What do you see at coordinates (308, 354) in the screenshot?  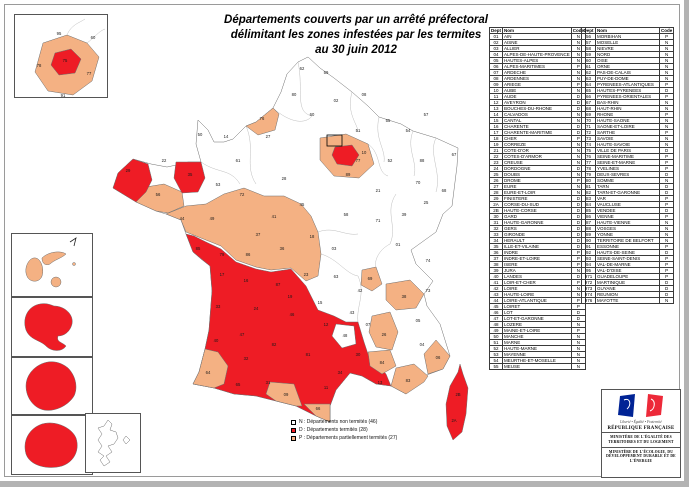 I see `dept-number-label: 81` at bounding box center [308, 354].